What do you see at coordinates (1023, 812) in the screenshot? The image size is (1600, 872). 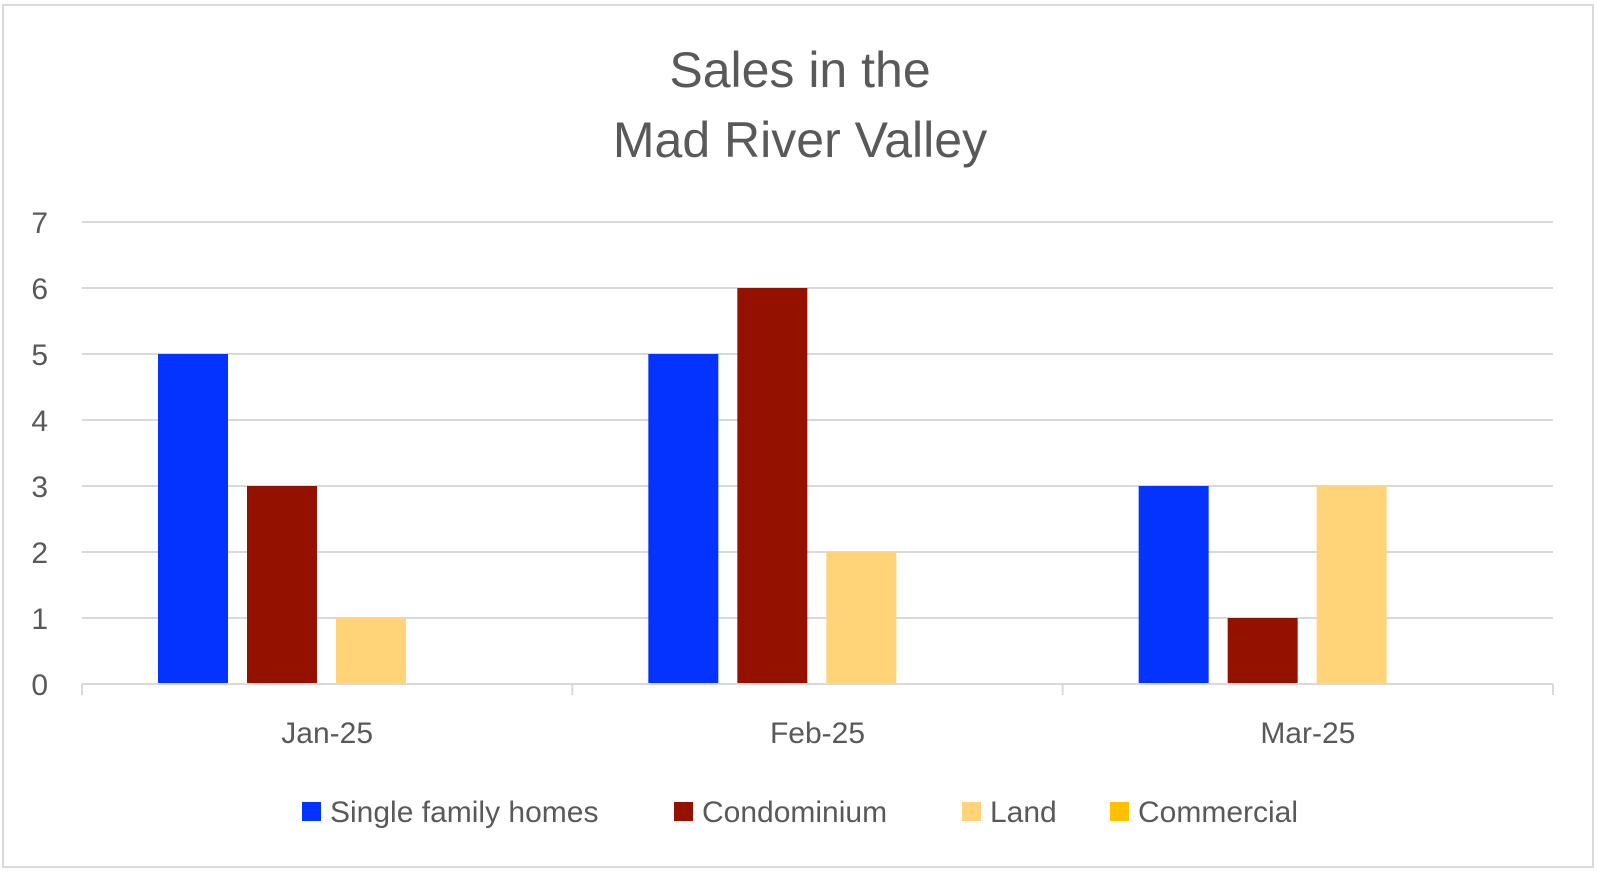 I see `legend-label: Land` at bounding box center [1023, 812].